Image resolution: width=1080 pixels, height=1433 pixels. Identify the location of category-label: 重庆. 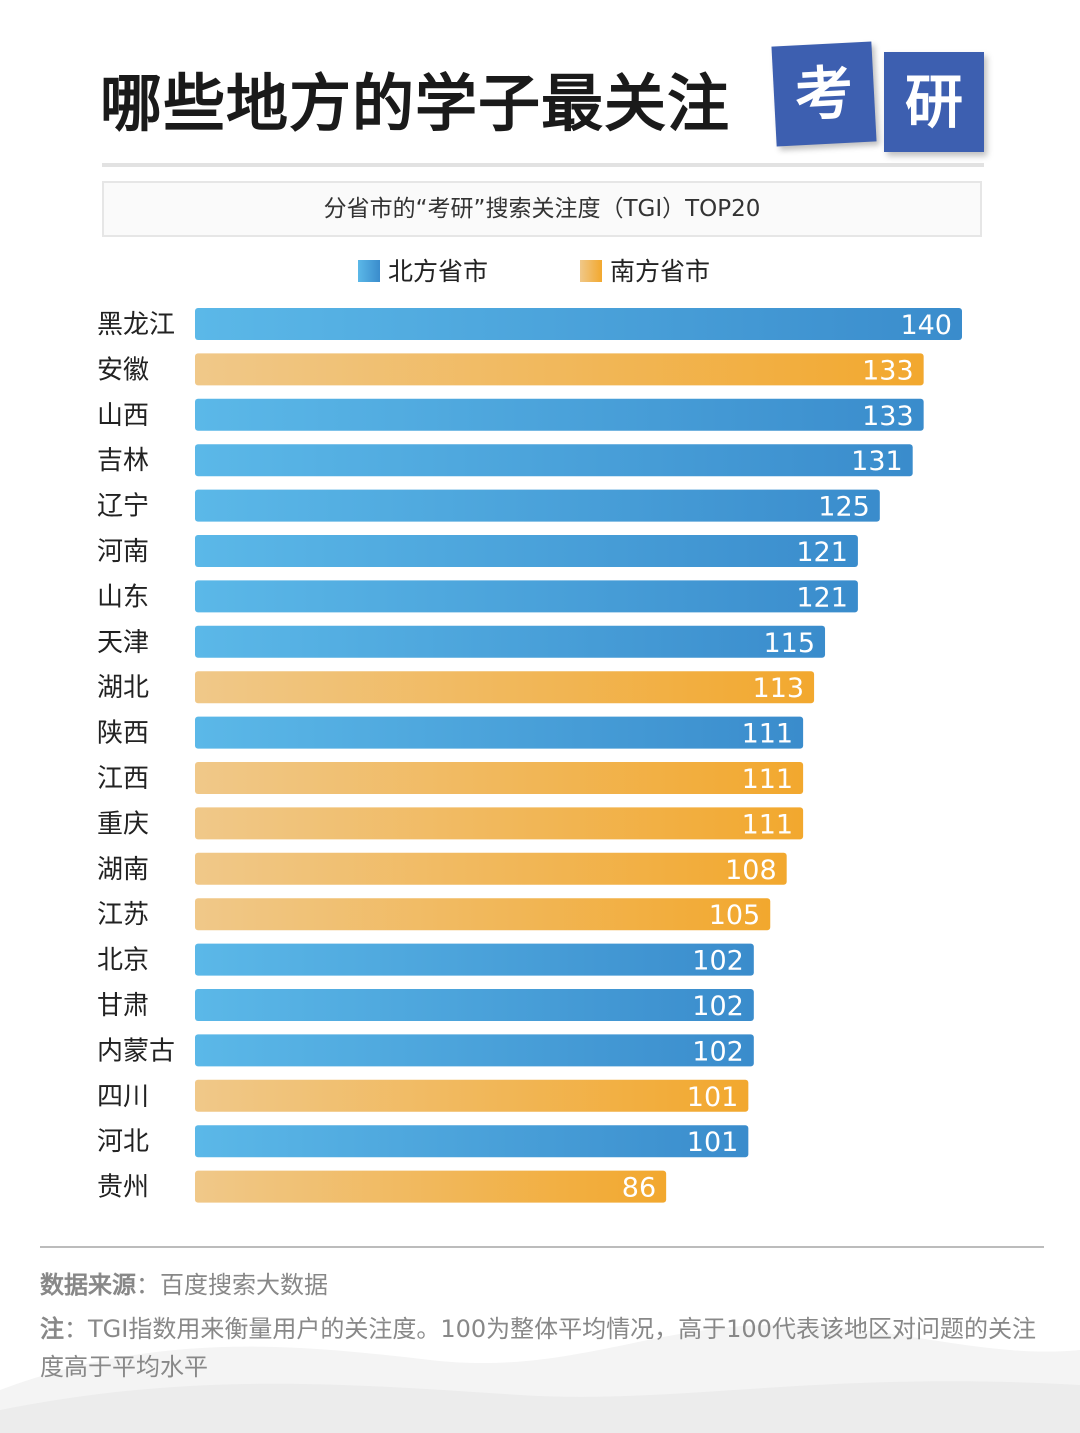
(123, 824).